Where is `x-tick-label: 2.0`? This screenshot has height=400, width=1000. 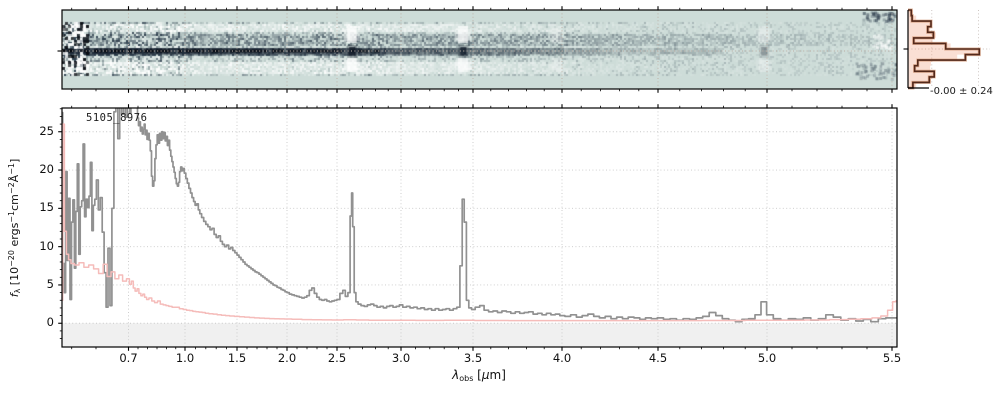
x-tick-label: 2.0 is located at coordinates (287, 358).